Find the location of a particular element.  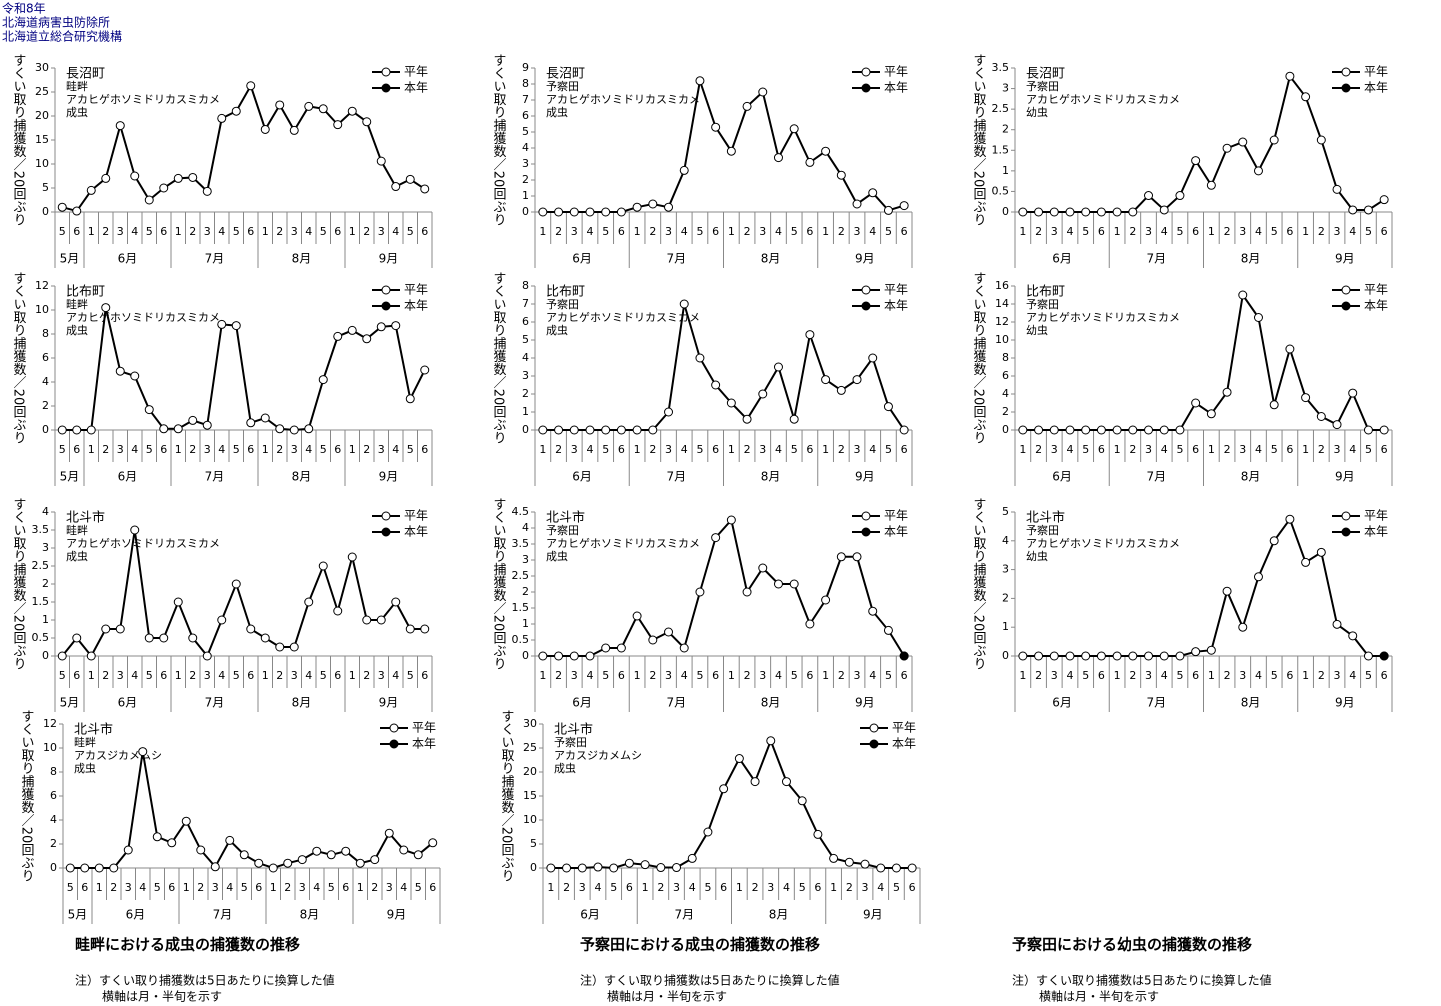

y-tick-label: 5 is located at coordinates (45, 187).